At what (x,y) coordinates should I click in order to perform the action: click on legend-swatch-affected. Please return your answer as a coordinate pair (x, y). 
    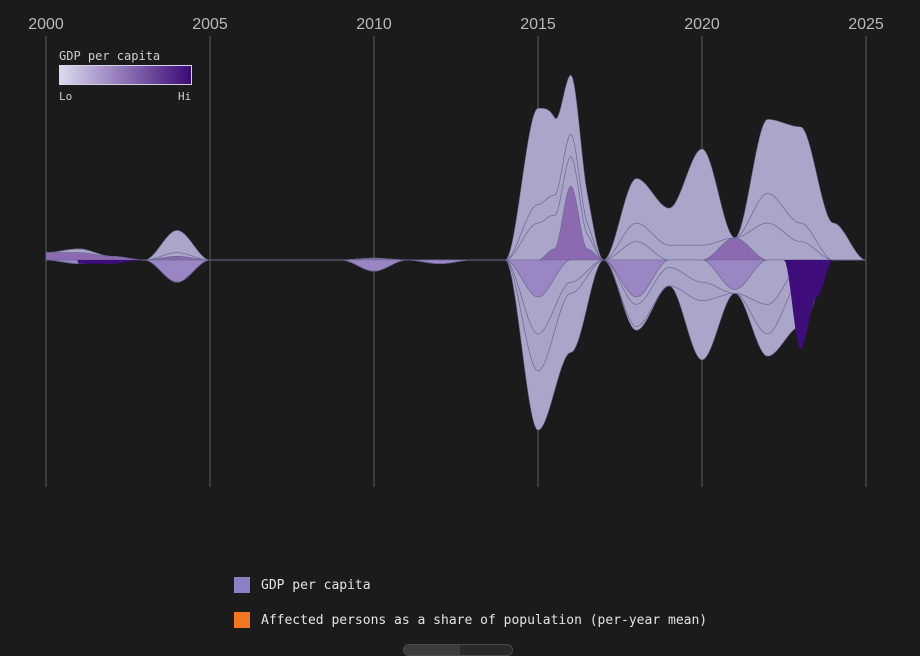
    Looking at the image, I should click on (242, 620).